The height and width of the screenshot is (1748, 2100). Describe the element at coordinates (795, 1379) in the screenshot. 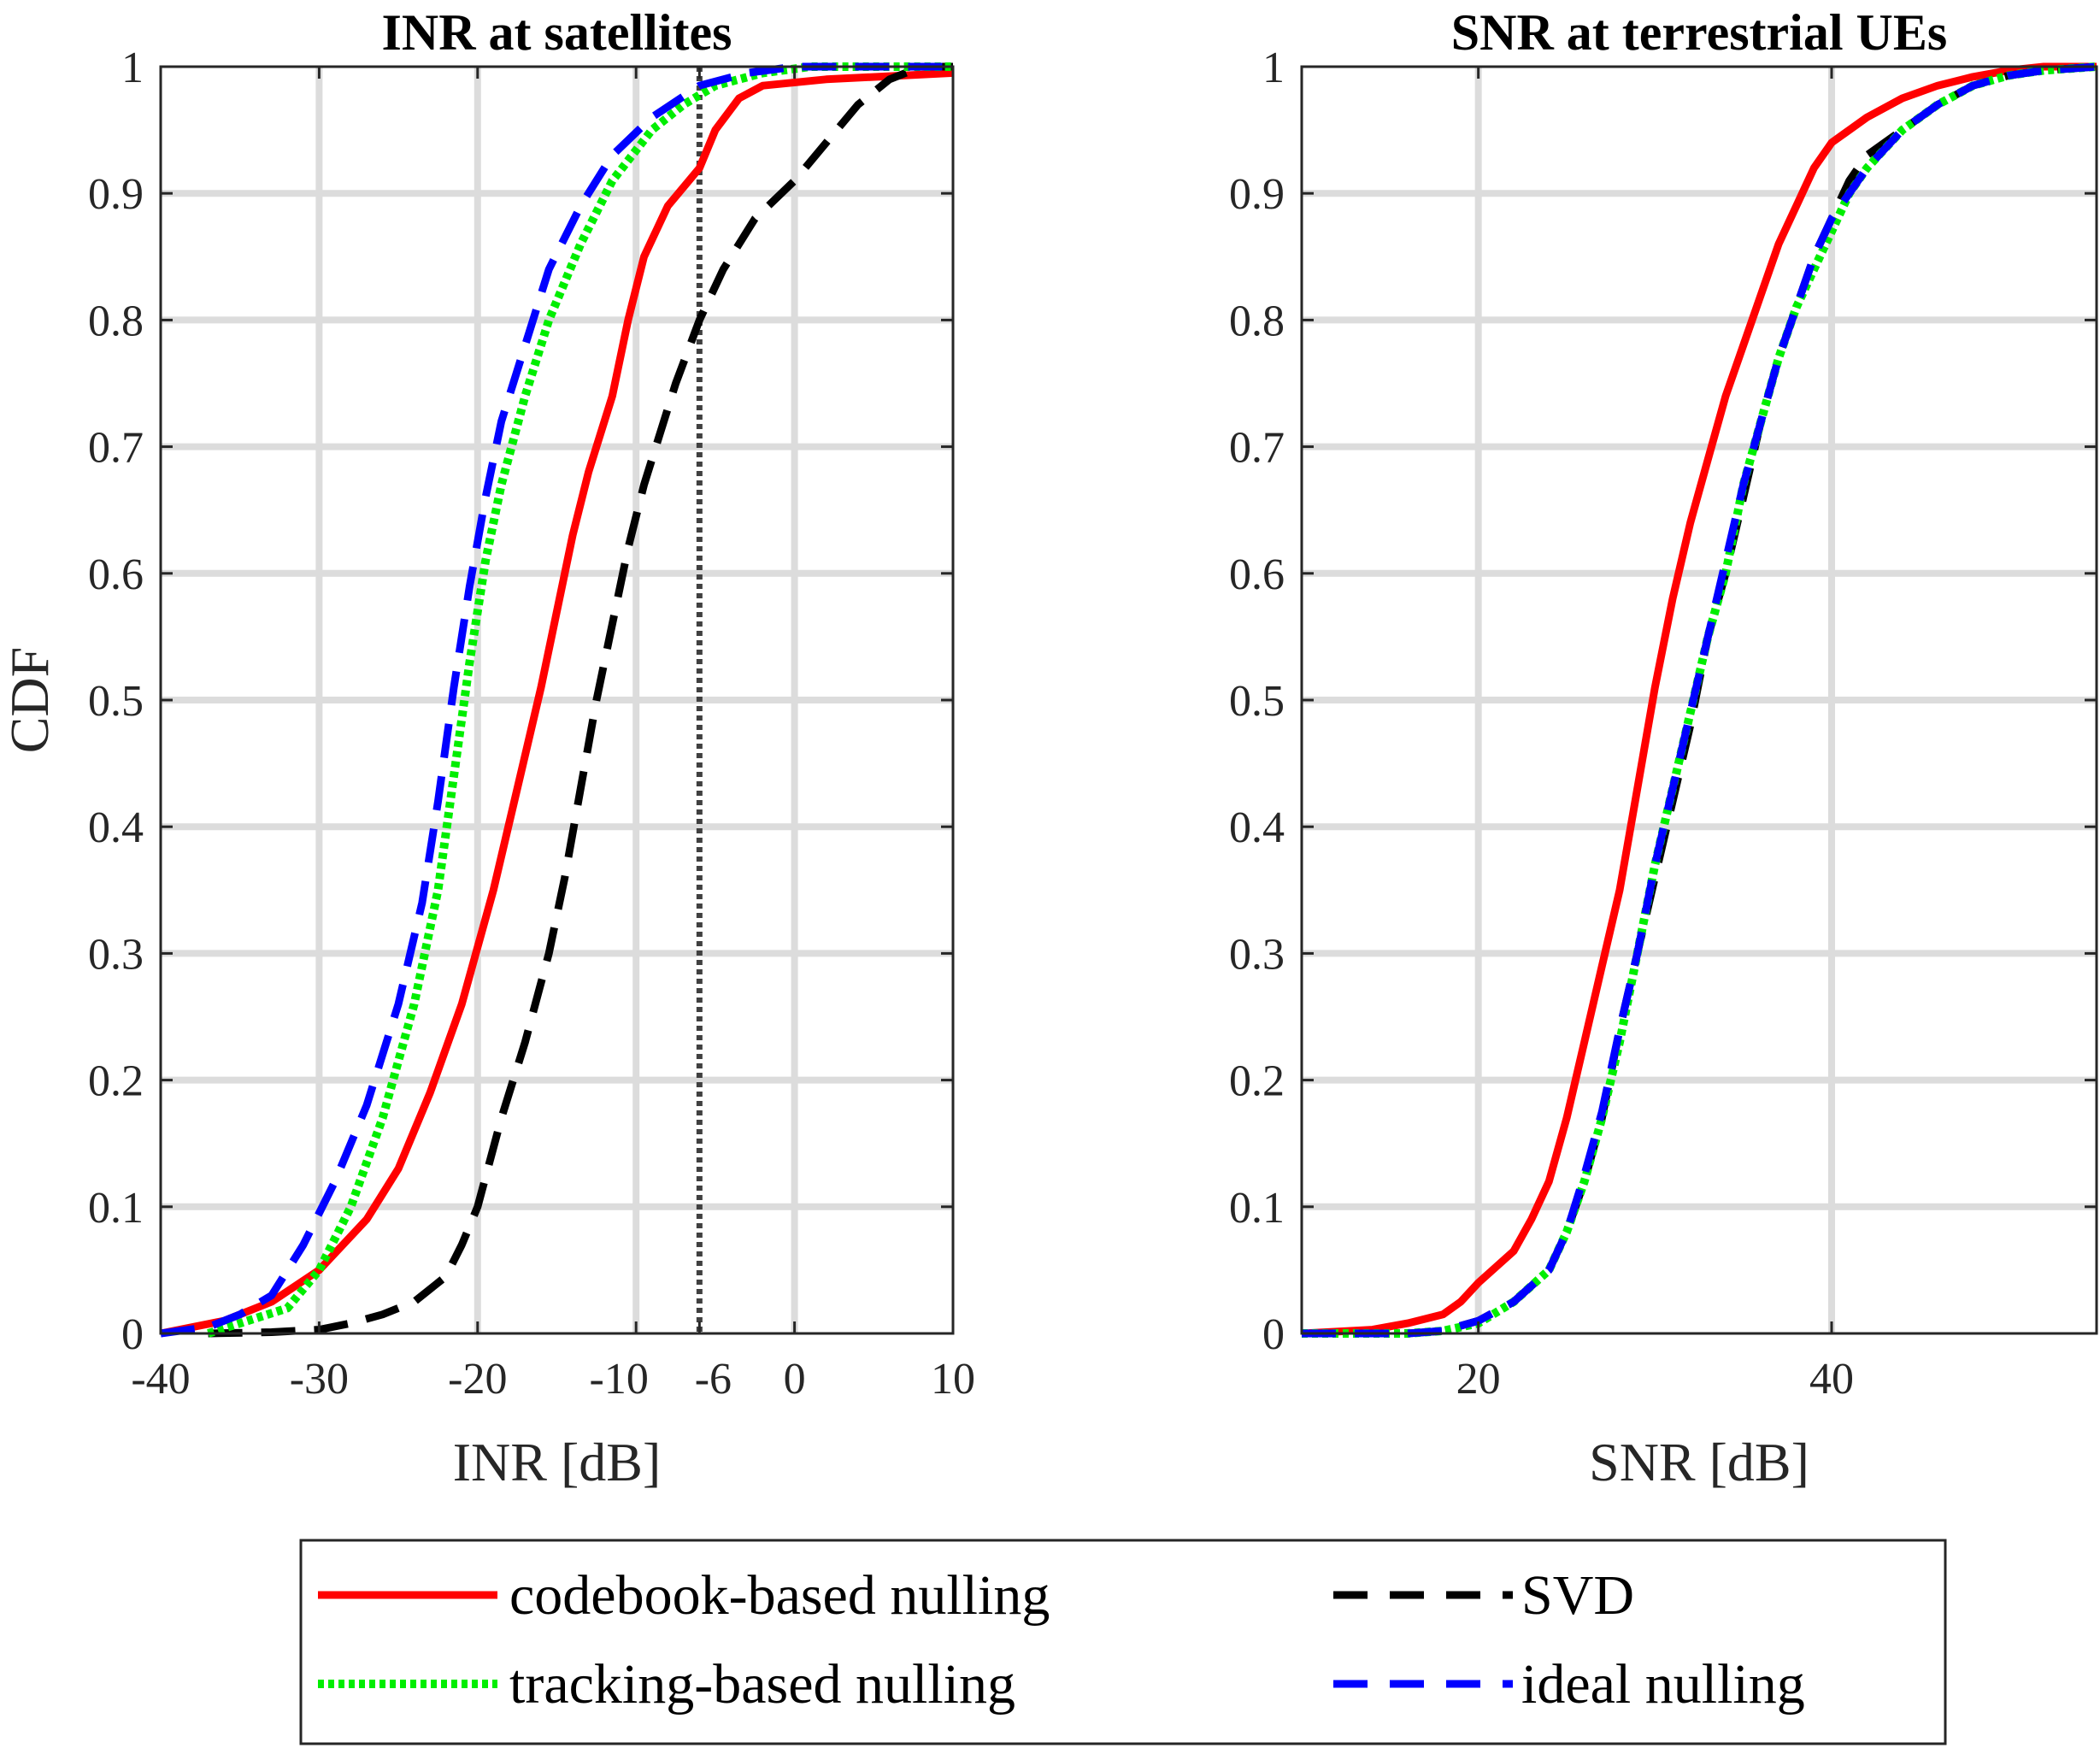

I see `x-tick-label: 0` at that location.